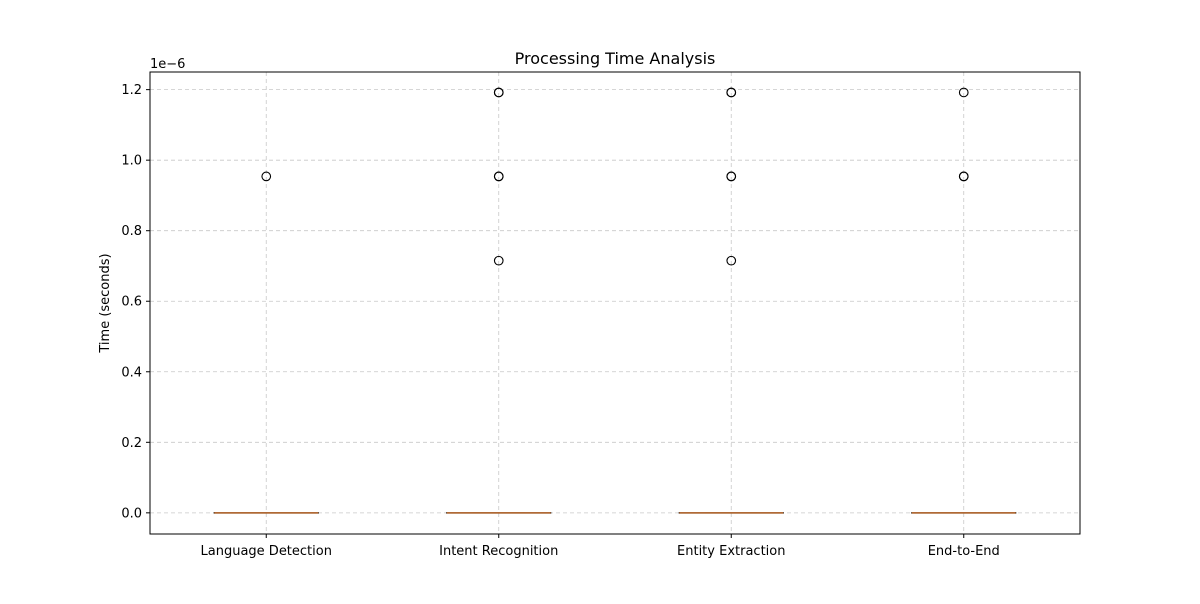 This screenshot has height=604, width=1200. Describe the element at coordinates (615, 513) in the screenshot. I see `box-layer` at that location.